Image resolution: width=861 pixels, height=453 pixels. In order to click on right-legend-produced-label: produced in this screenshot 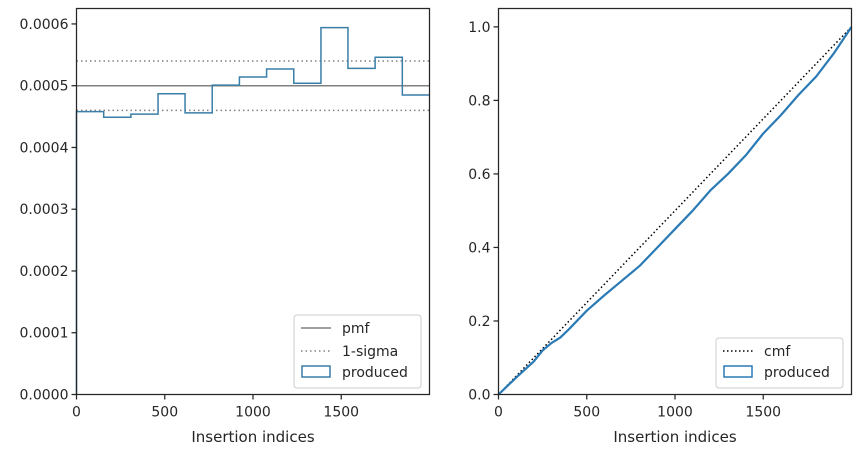, I will do `click(797, 373)`.